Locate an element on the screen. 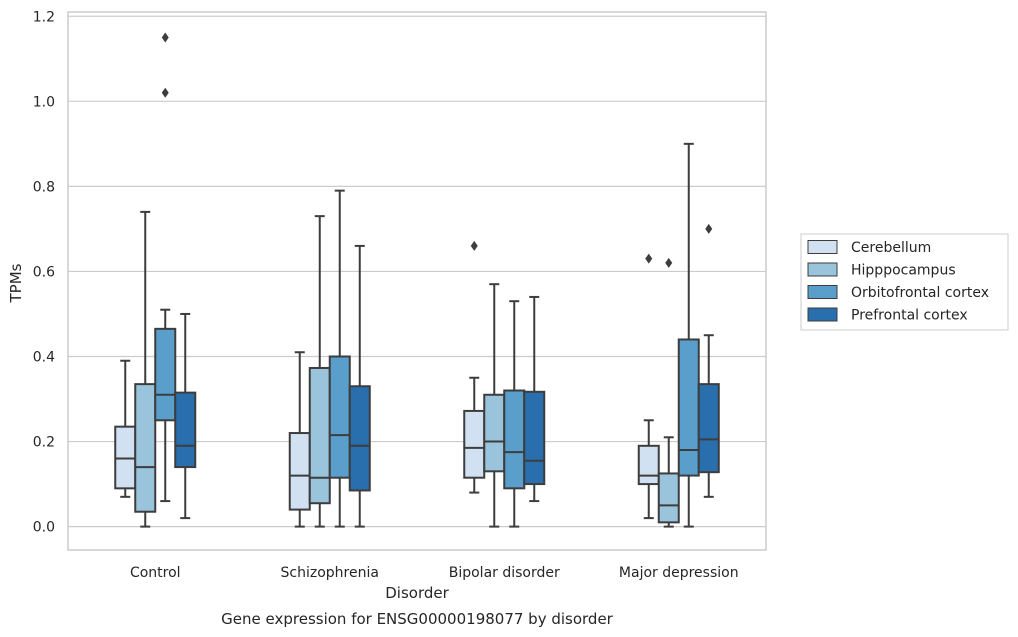 The height and width of the screenshot is (637, 1018). y-tick-label-3: 0.6 is located at coordinates (44, 272).